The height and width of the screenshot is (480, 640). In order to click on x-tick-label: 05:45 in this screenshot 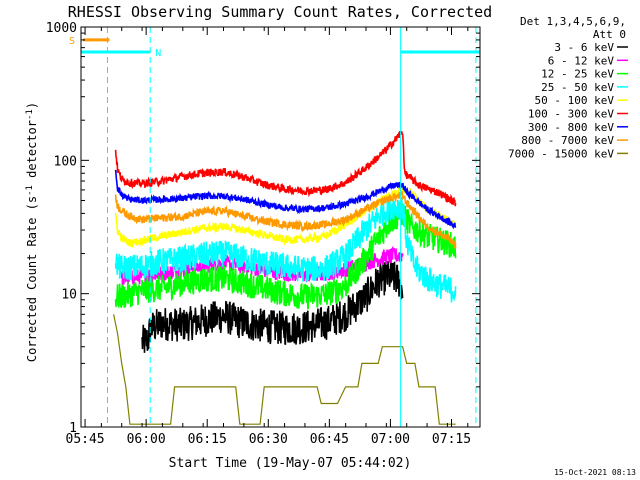, I will do `click(85, 439)`.